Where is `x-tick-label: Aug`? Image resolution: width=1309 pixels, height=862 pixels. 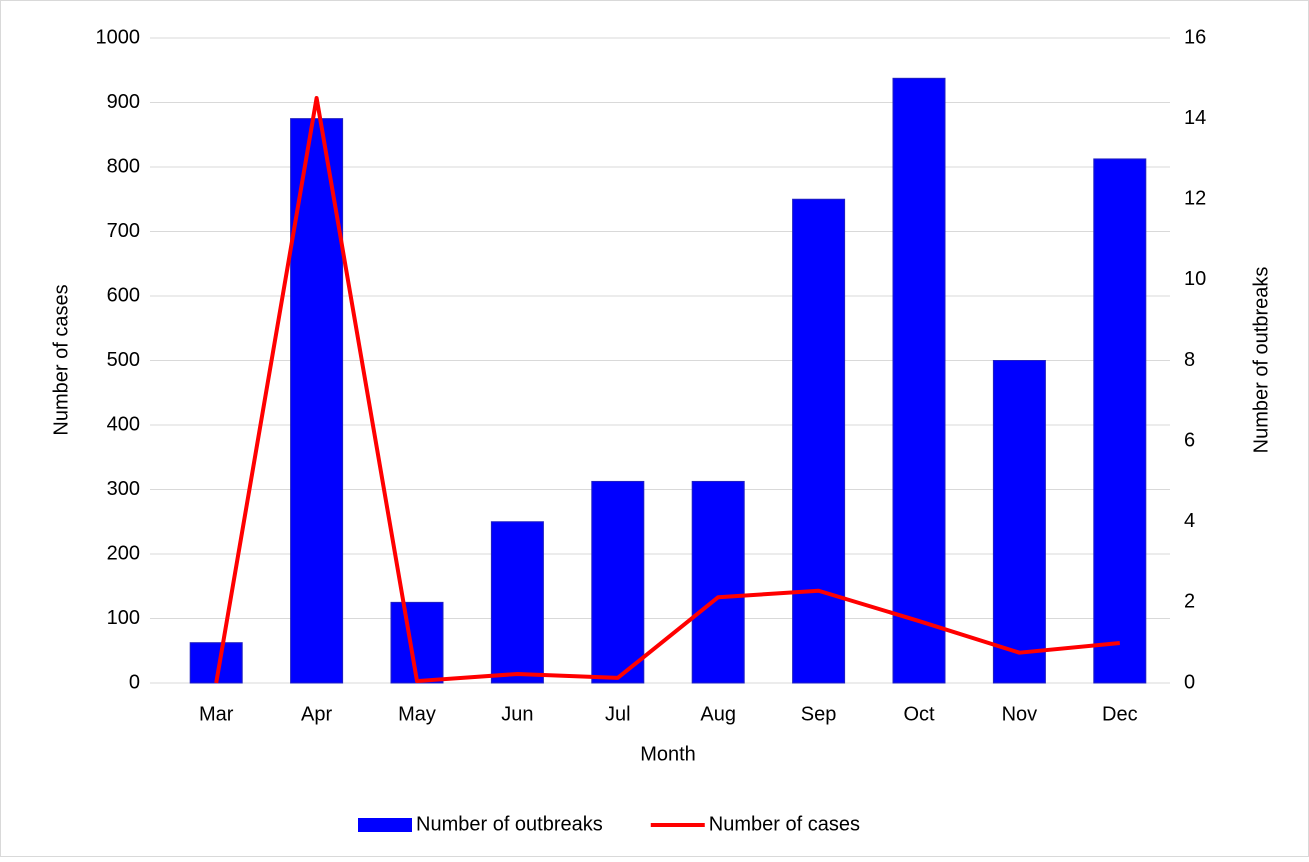
x-tick-label: Aug is located at coordinates (718, 714).